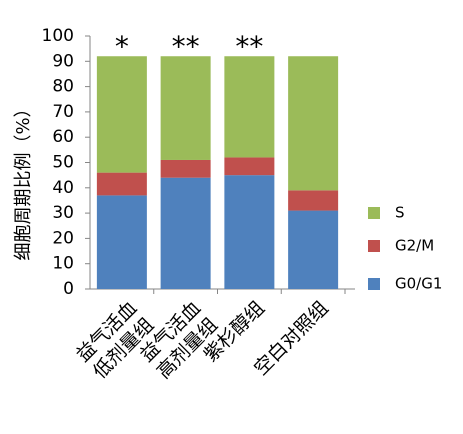 This screenshot has height=434, width=463. I want to click on legend-label: S, so click(400, 213).